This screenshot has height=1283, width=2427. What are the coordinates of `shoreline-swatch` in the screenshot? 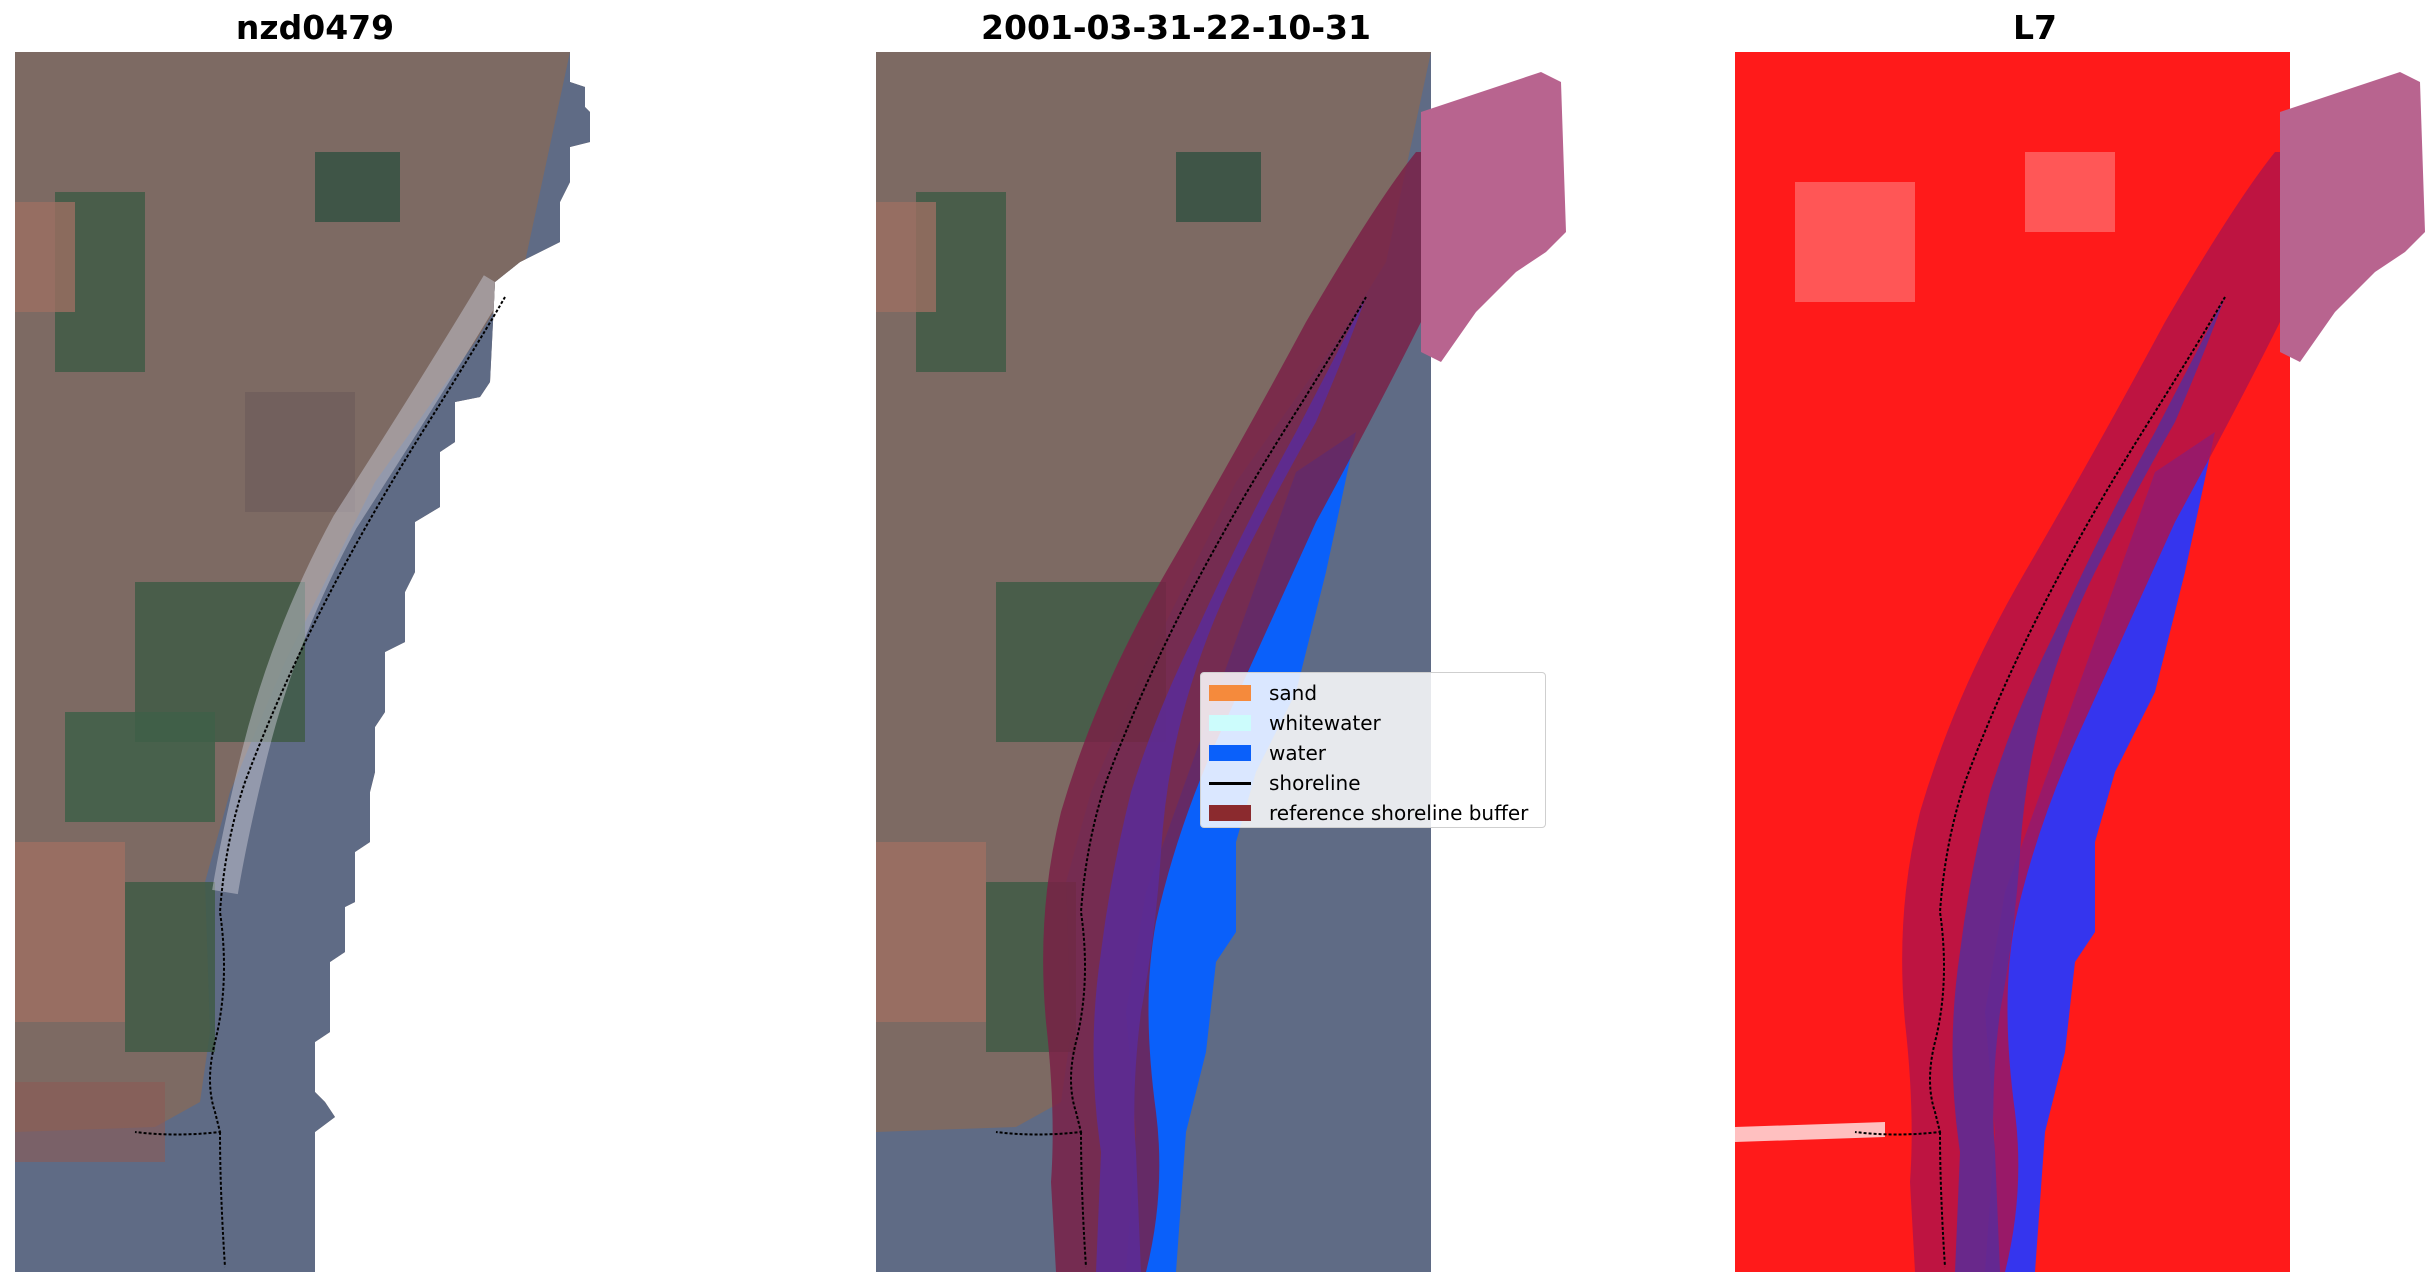 It's located at (1230, 783).